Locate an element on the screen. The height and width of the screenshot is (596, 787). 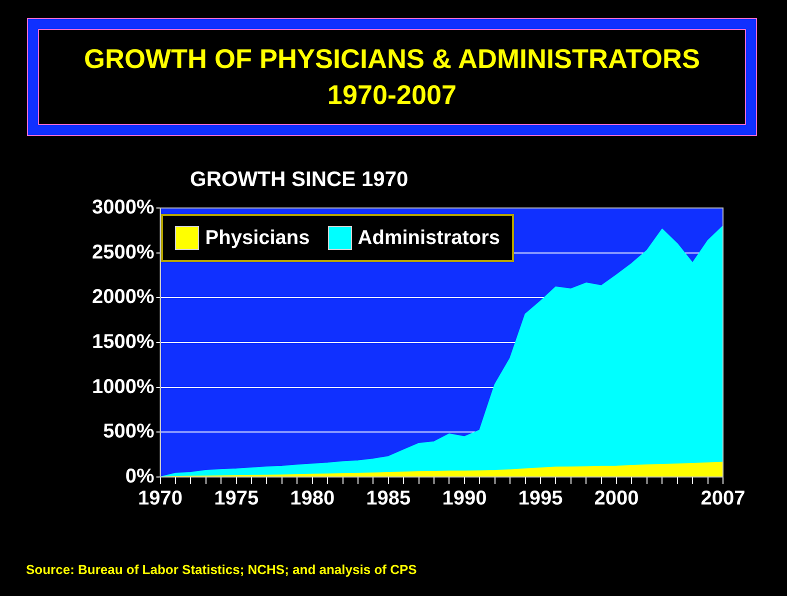
legend-label: Administrators is located at coordinates (429, 238).